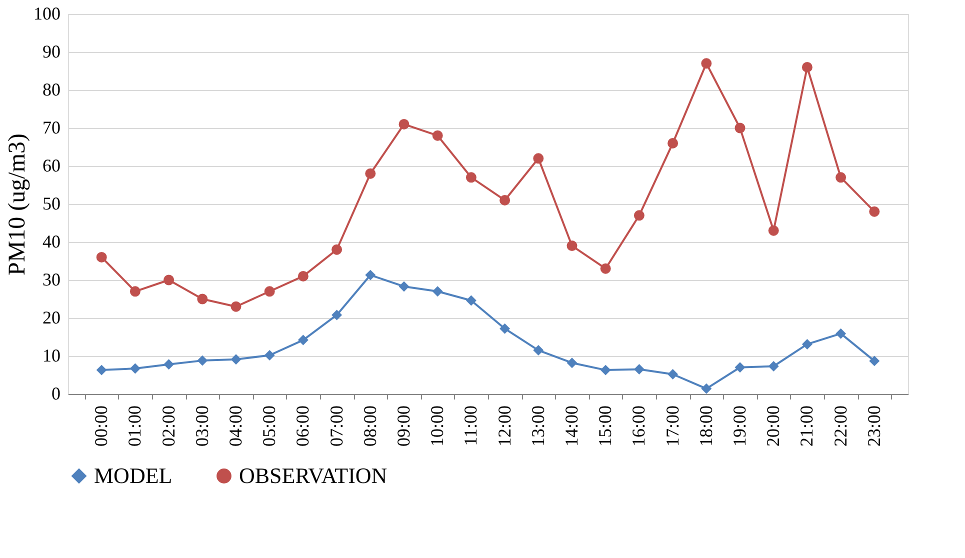 The image size is (965, 558). Describe the element at coordinates (740, 426) in the screenshot. I see `x-tick-label: 19:00` at that location.